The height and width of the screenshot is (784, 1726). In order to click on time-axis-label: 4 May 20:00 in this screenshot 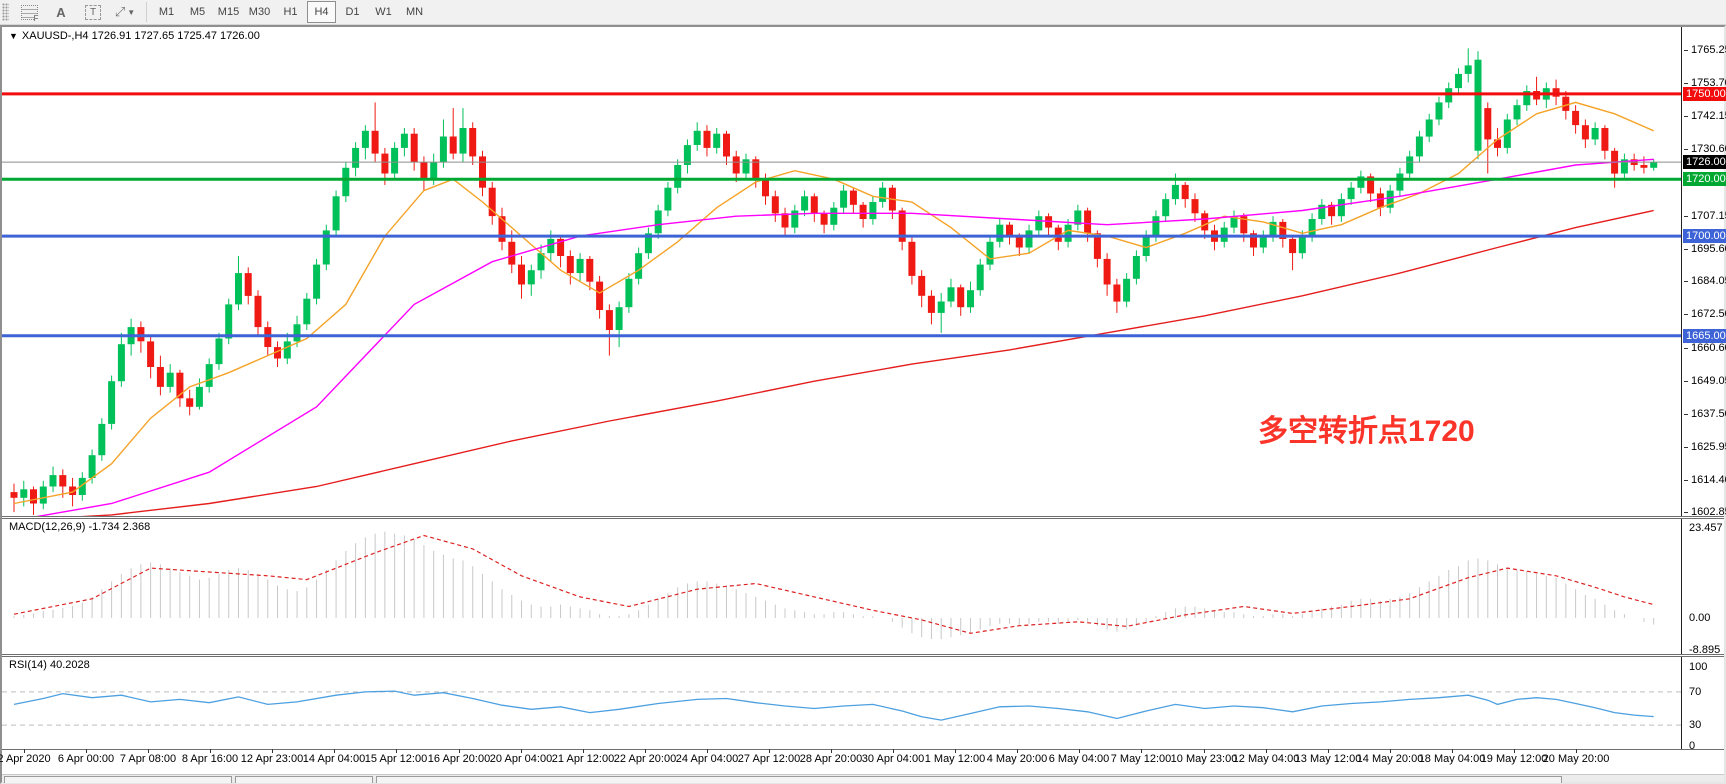, I will do `click(1017, 759)`.